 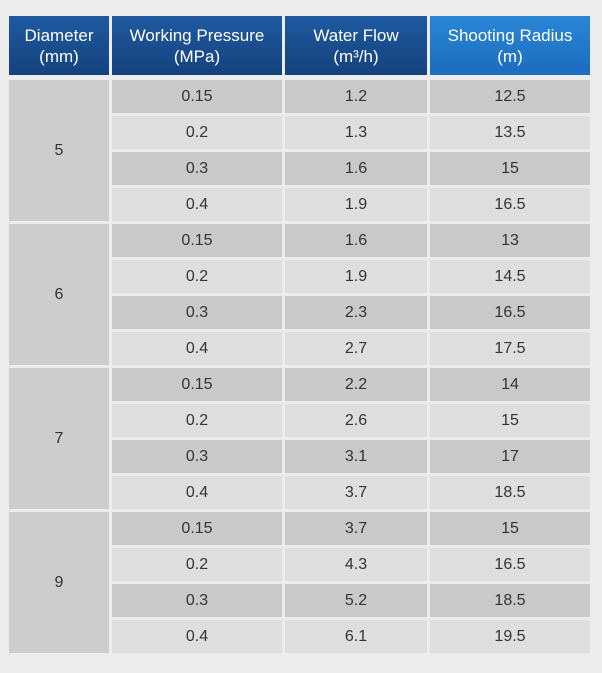 What do you see at coordinates (59, 56) in the screenshot?
I see `header-diameter-unit: (mm)` at bounding box center [59, 56].